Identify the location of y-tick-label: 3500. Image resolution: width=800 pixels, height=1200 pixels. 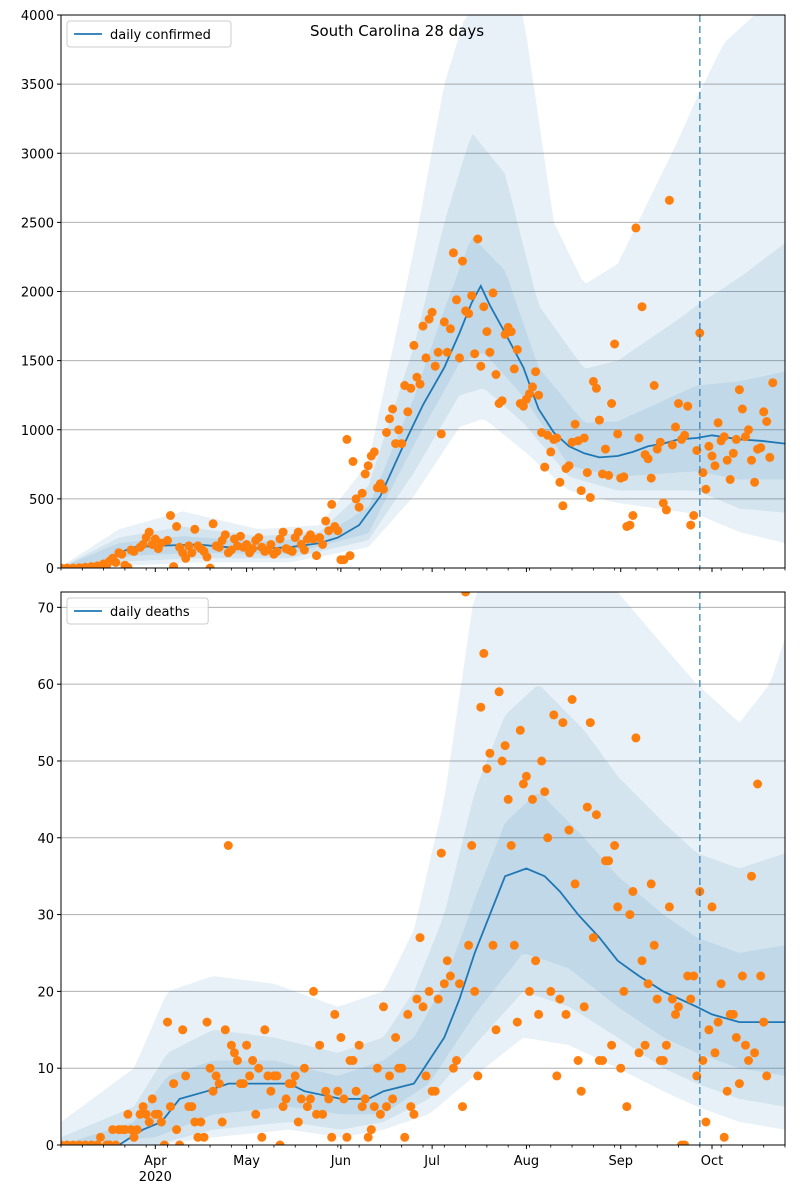
(37, 85).